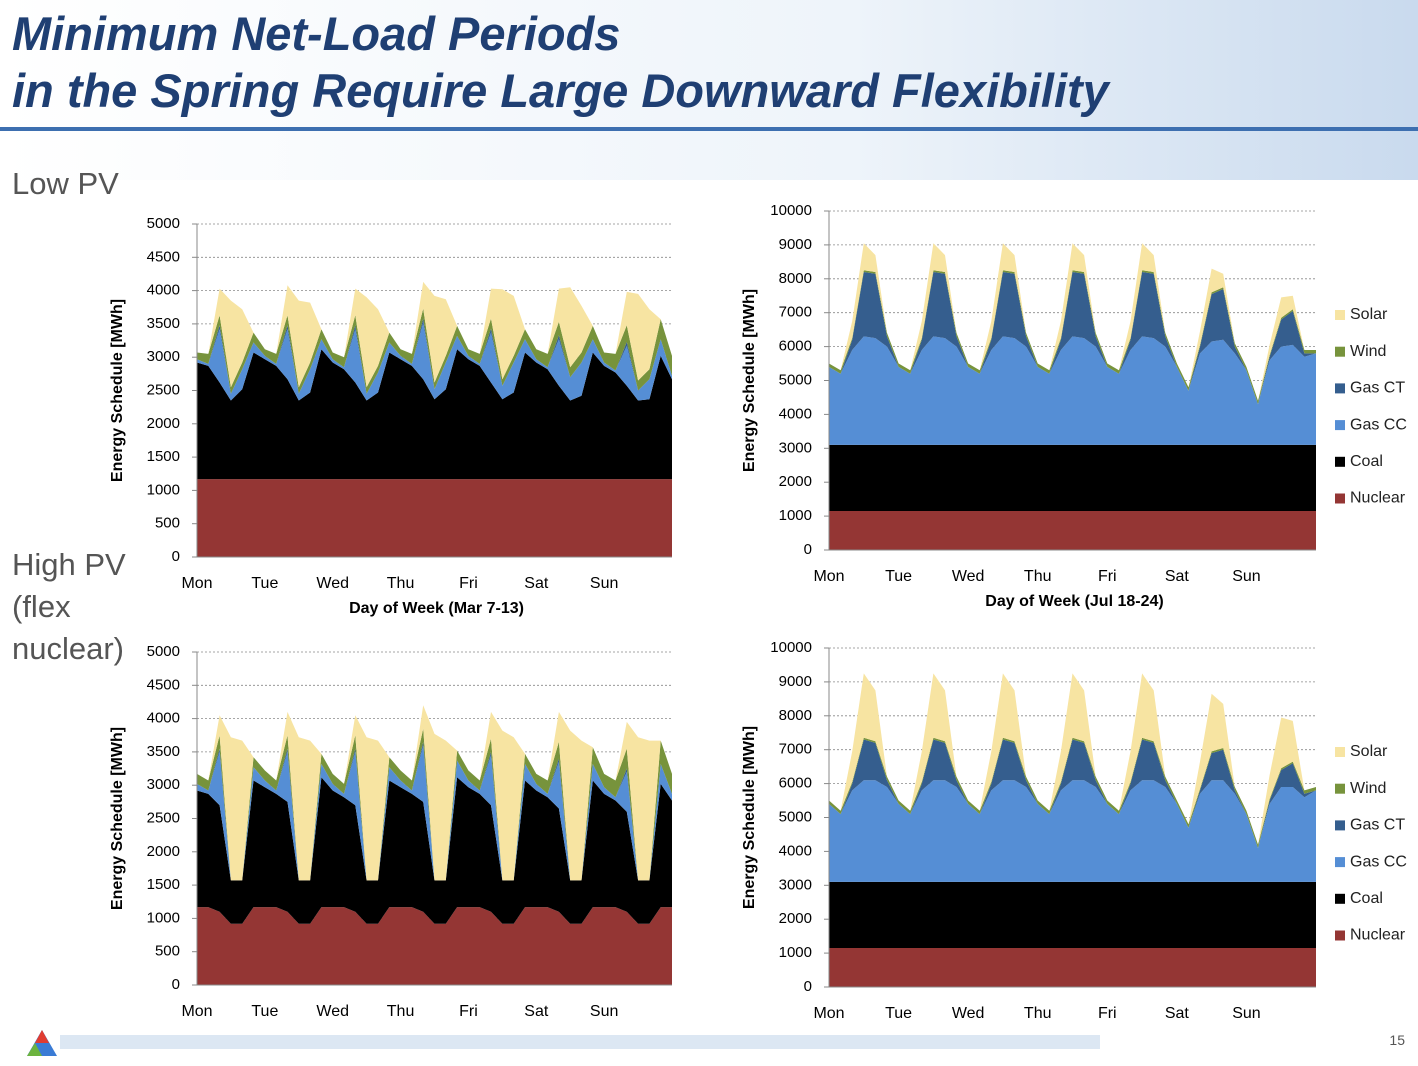 The image size is (1418, 1066). I want to click on y-tick-label: 500, so click(167, 951).